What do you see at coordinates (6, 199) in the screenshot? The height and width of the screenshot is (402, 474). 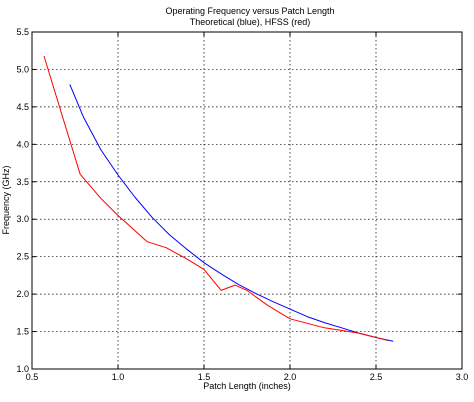 I see `y-axis-label: Frequency (GHz)` at bounding box center [6, 199].